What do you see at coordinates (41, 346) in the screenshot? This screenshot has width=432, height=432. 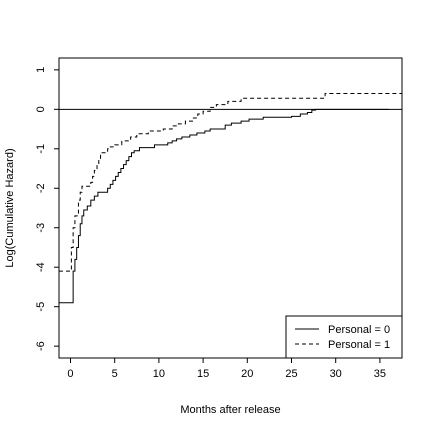 I see `y-tick-label: -6` at bounding box center [41, 346].